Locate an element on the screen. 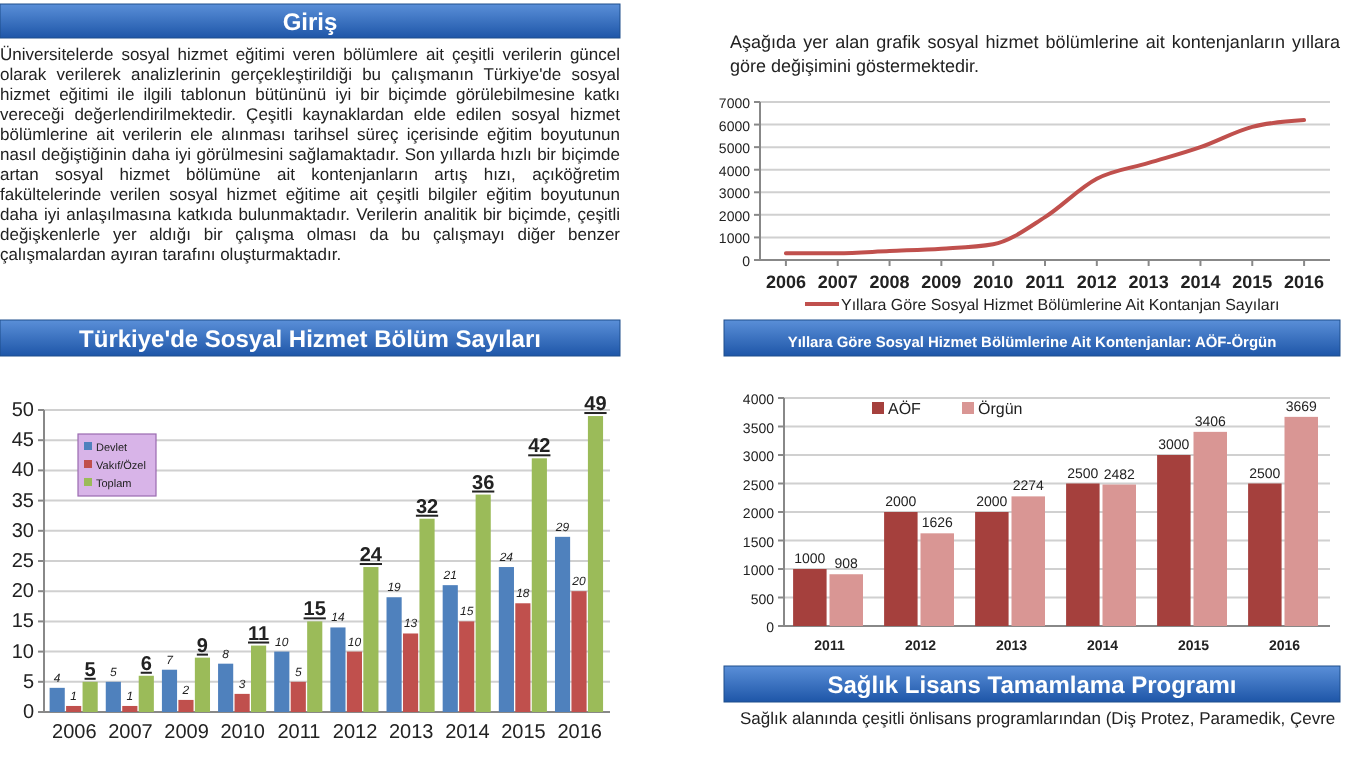 Image resolution: width=1356 pixels, height=762 pixels. y-tick-label: 30 is located at coordinates (23, 531).